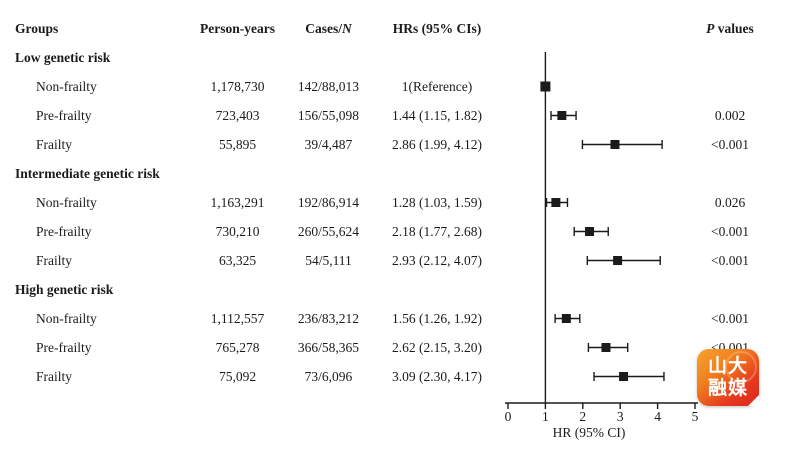  What do you see at coordinates (695, 416) in the screenshot?
I see `x-tick-label: 5` at bounding box center [695, 416].